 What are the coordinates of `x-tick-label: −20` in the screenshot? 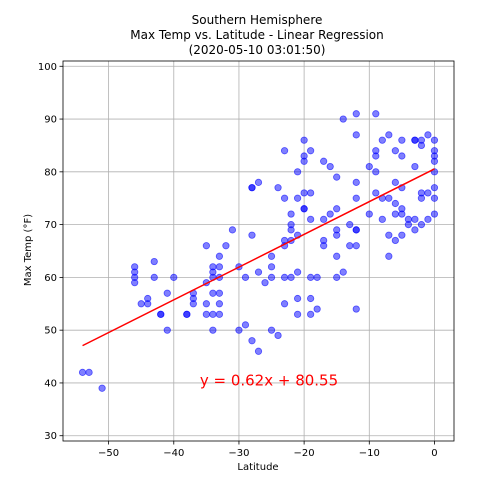 It's located at (304, 453).